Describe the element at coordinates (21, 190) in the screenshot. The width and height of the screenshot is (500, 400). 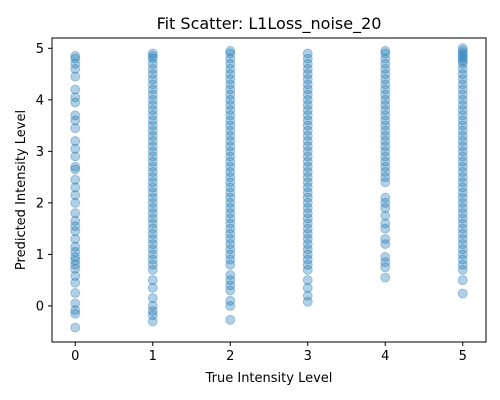
I see `y-axis-label: Predicted Intensity Level` at that location.